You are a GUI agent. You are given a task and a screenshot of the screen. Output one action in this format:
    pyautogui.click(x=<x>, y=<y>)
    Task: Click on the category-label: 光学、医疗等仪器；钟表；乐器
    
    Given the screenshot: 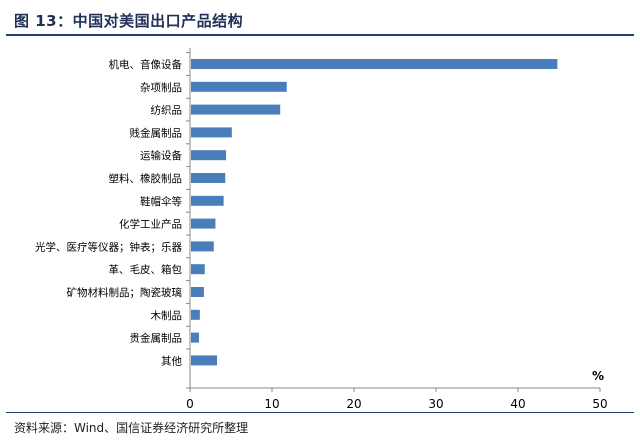 What is the action you would take?
    pyautogui.click(x=108, y=246)
    